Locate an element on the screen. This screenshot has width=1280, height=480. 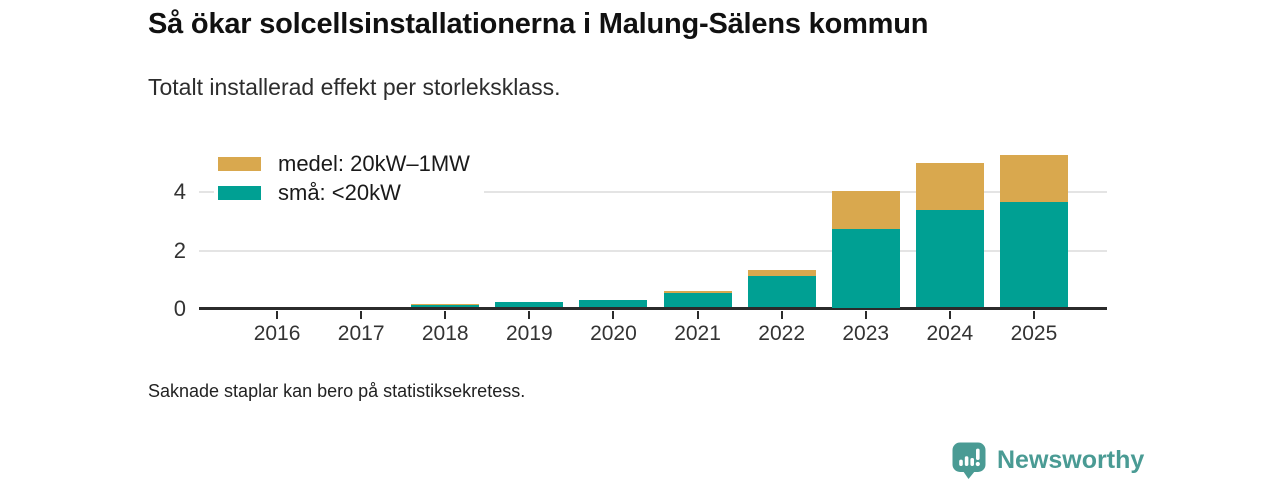
y-axis-label-0: 0 is located at coordinates (179, 308).